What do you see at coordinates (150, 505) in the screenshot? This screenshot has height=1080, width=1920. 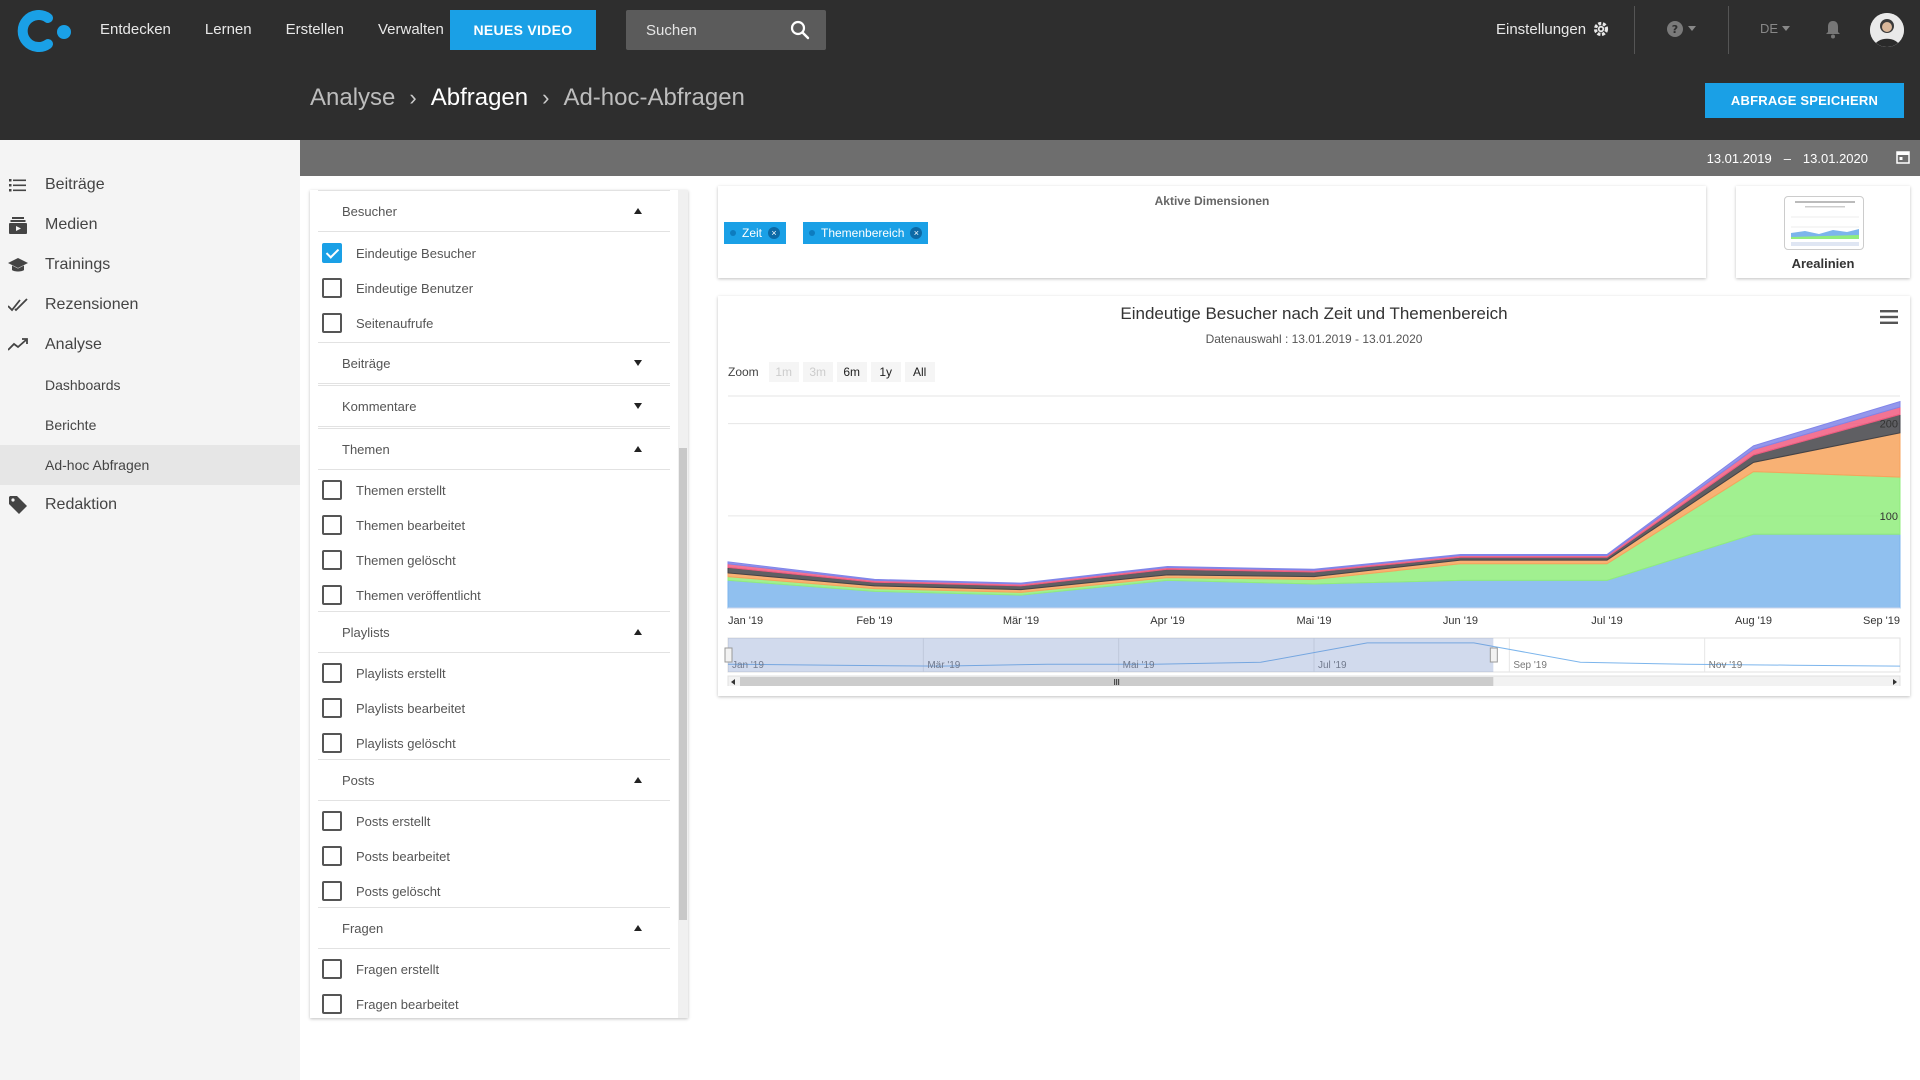 I see `sidebar-item-redaktion: Redaktion` at bounding box center [150, 505].